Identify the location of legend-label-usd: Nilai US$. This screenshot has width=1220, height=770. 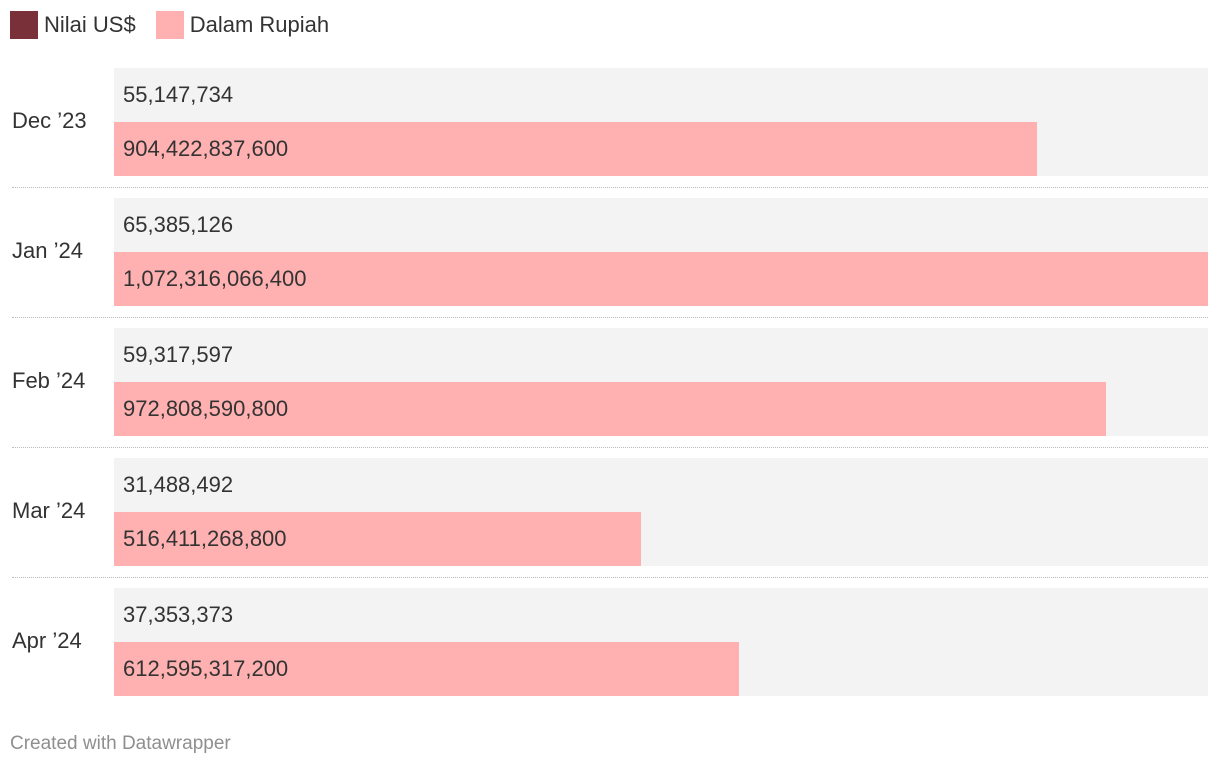
(90, 24).